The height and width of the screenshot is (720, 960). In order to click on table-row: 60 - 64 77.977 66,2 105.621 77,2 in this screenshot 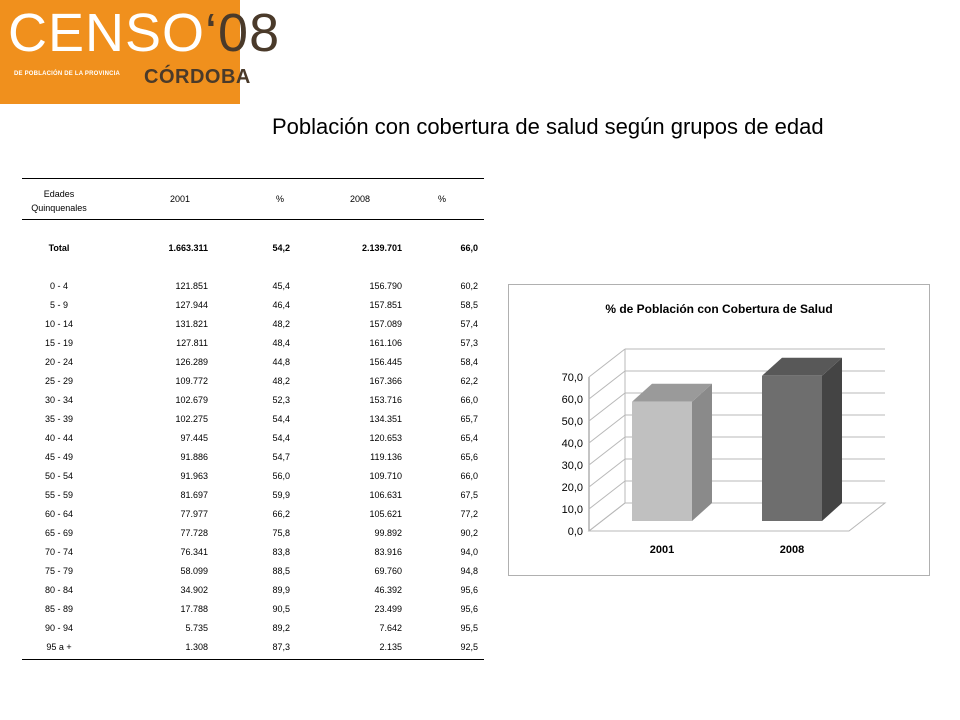, I will do `click(253, 515)`.